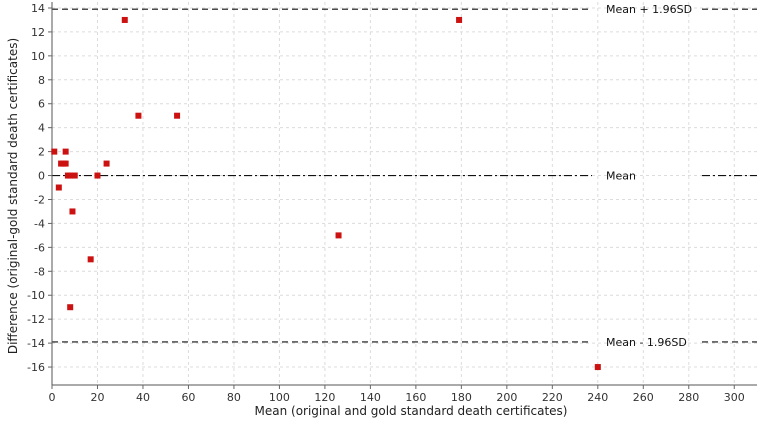 The width and height of the screenshot is (764, 424). What do you see at coordinates (188, 397) in the screenshot?
I see `x-tick-label: 60` at bounding box center [188, 397].